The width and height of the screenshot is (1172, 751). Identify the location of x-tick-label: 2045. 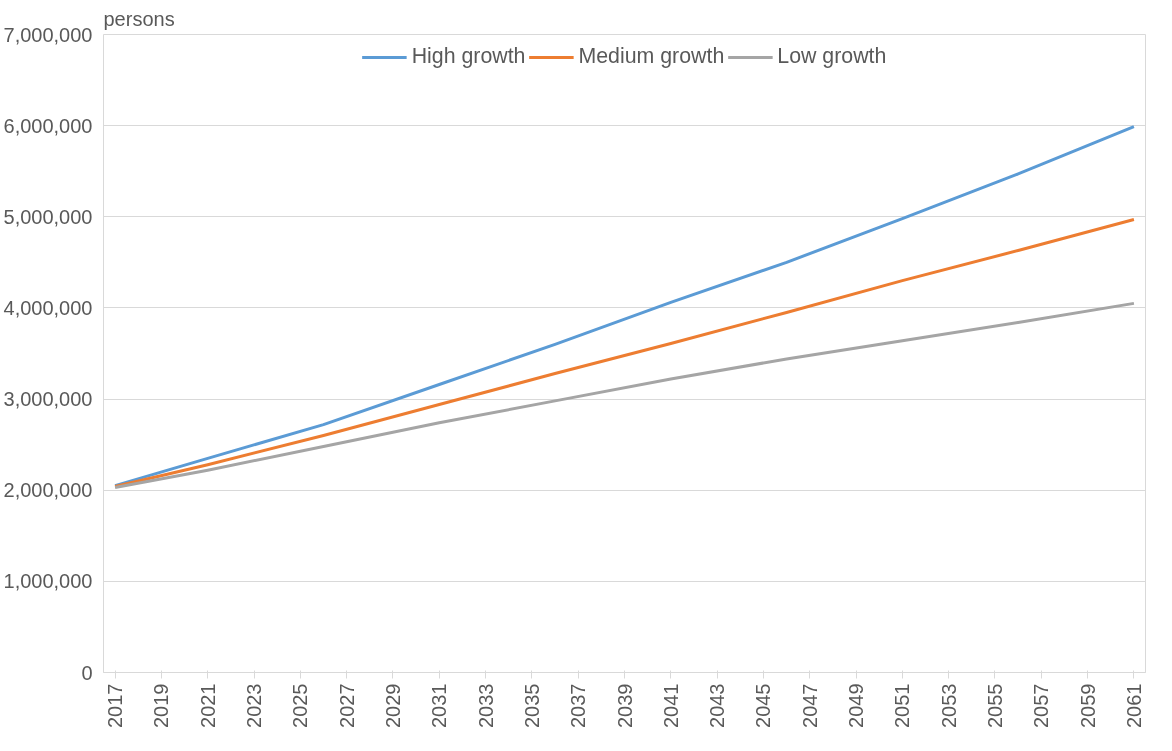
(763, 705).